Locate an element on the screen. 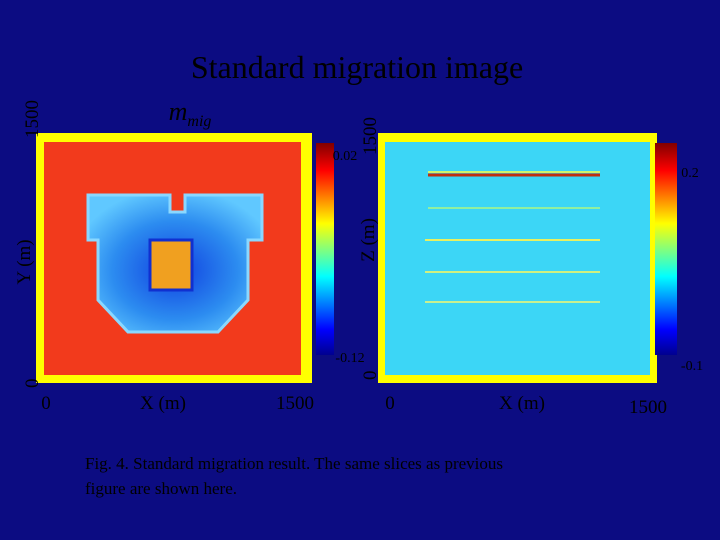 The image size is (720, 540). label-base: m is located at coordinates (178, 111).